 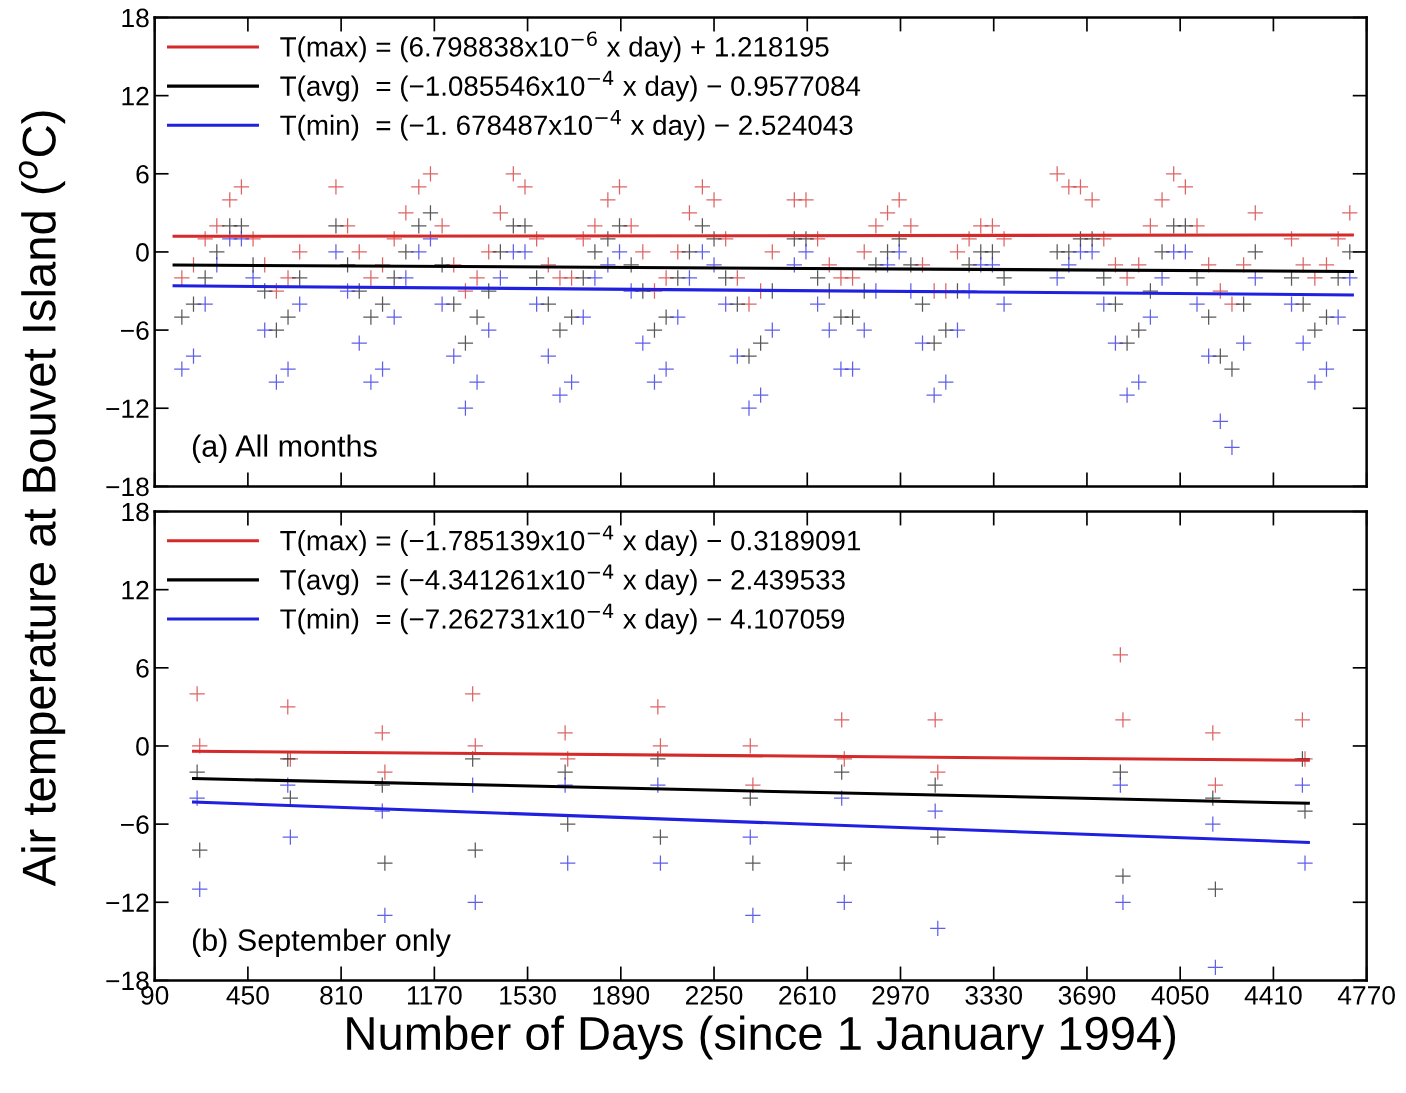 What do you see at coordinates (714, 995) in the screenshot?
I see `x-tick-label: 2250` at bounding box center [714, 995].